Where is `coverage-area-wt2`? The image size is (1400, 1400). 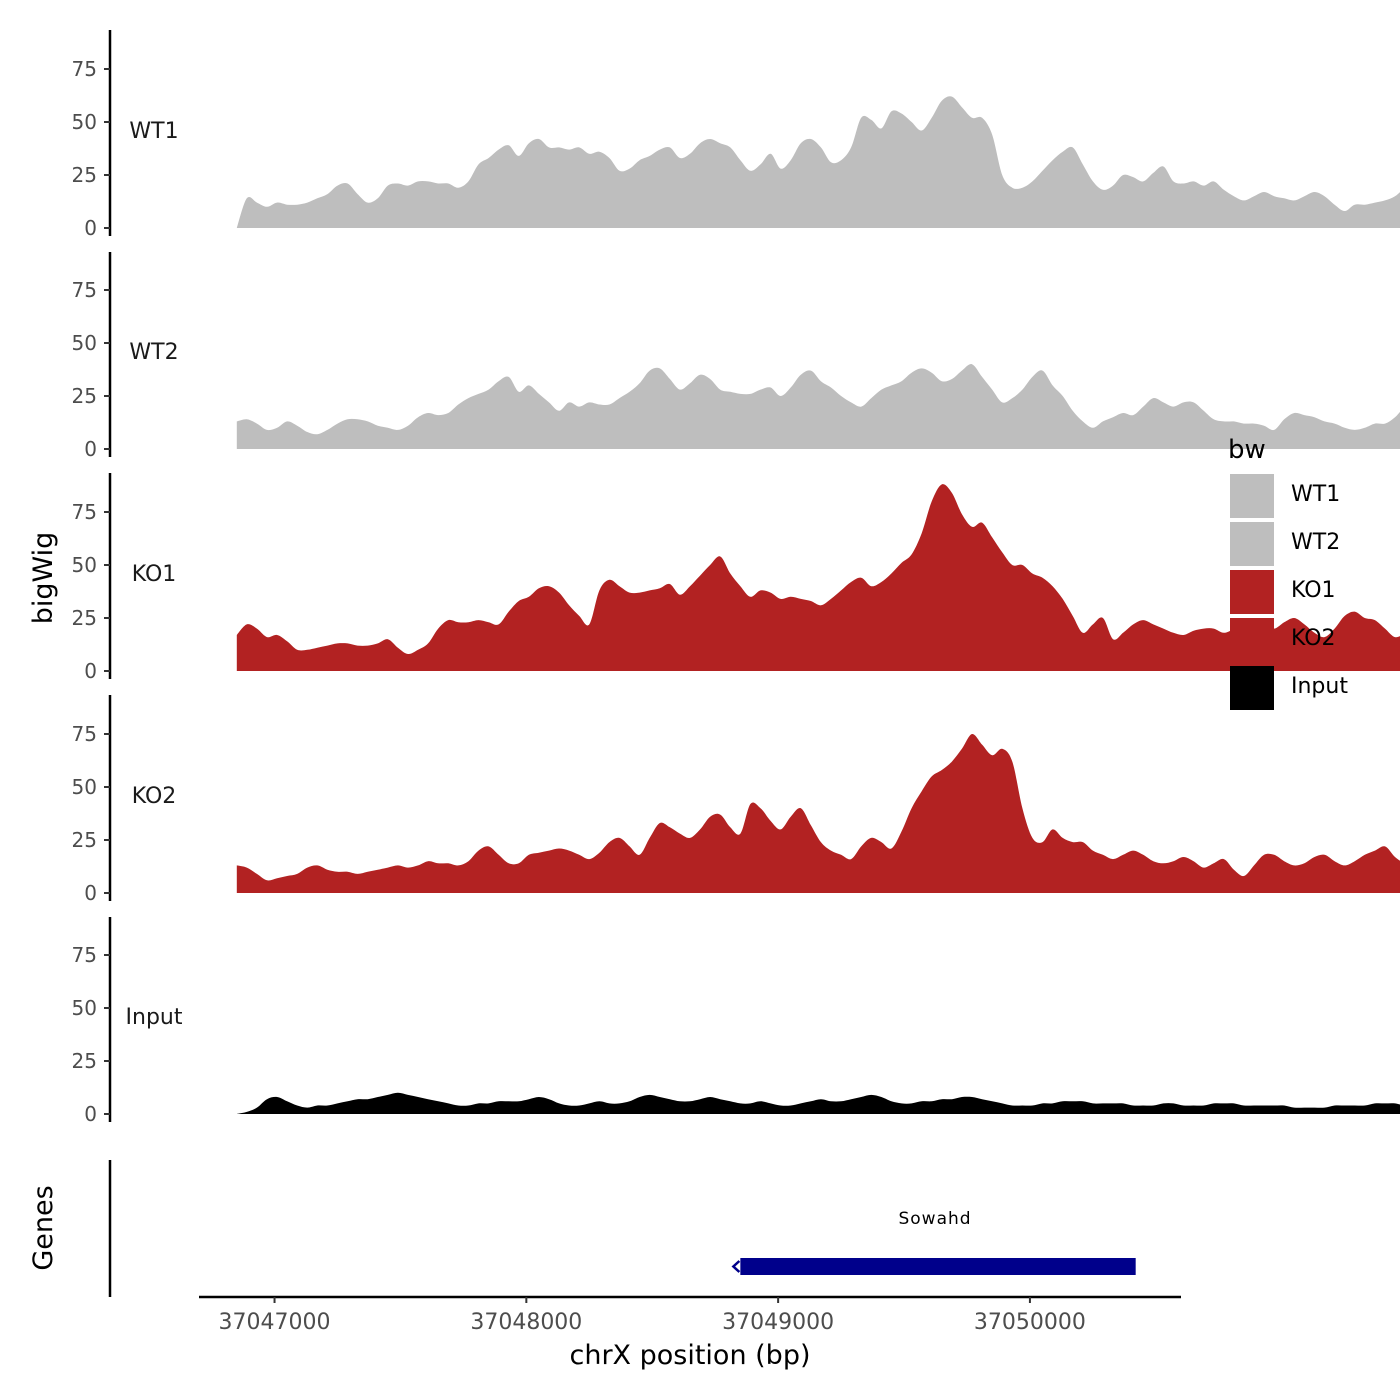
coverage-area-wt2 is located at coordinates (818, 406).